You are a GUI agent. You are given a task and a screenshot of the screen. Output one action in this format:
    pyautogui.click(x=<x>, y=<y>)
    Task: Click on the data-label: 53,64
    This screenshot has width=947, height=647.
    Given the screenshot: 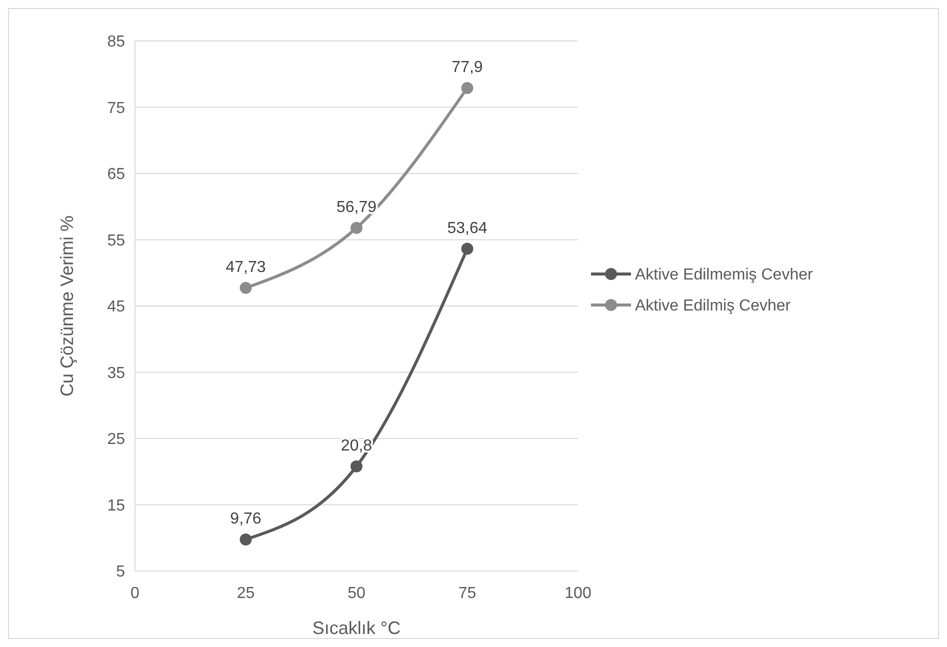 What is the action you would take?
    pyautogui.click(x=467, y=228)
    